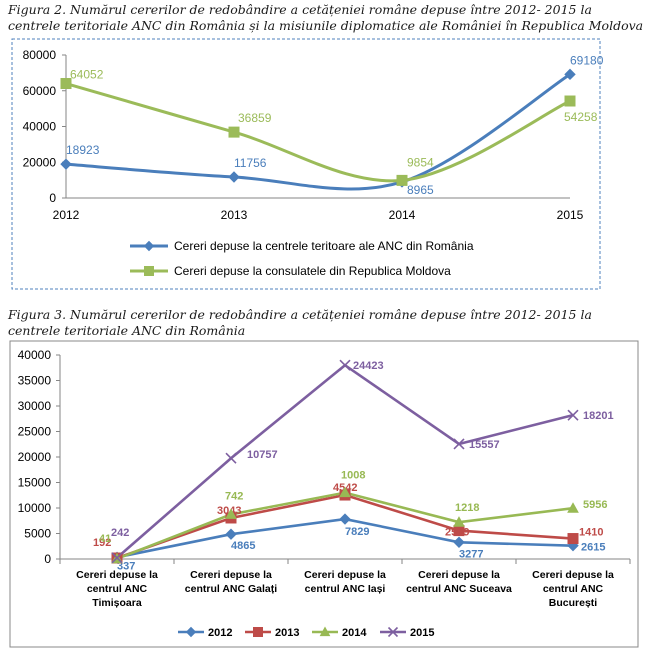  Describe the element at coordinates (105, 539) in the screenshot. I see `data-label: 41` at that location.